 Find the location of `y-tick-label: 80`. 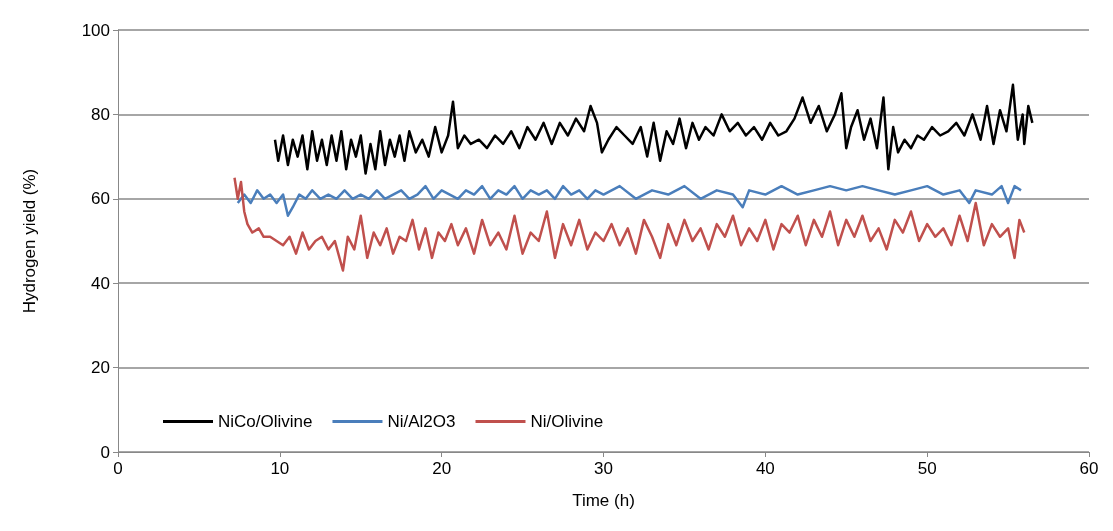

y-tick-label: 80 is located at coordinates (100, 114).